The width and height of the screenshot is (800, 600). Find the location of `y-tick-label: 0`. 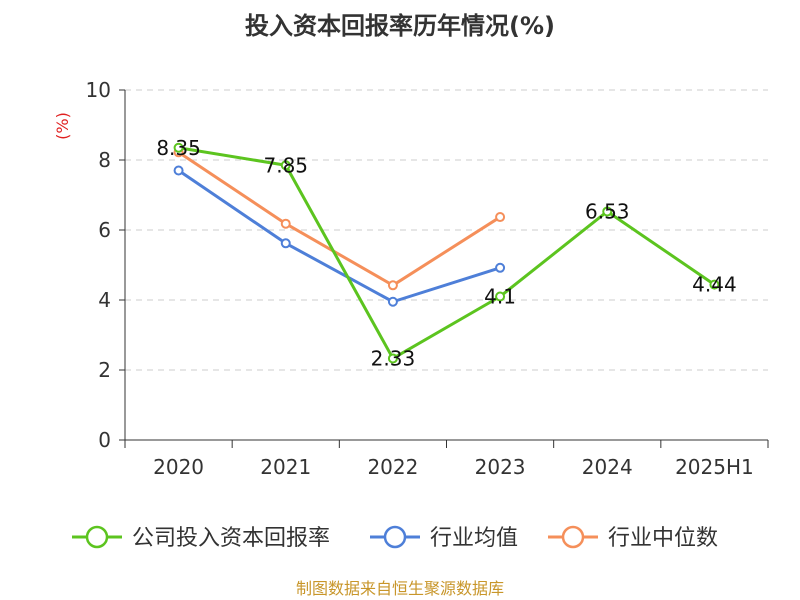

y-tick-label: 0 is located at coordinates (104, 440).